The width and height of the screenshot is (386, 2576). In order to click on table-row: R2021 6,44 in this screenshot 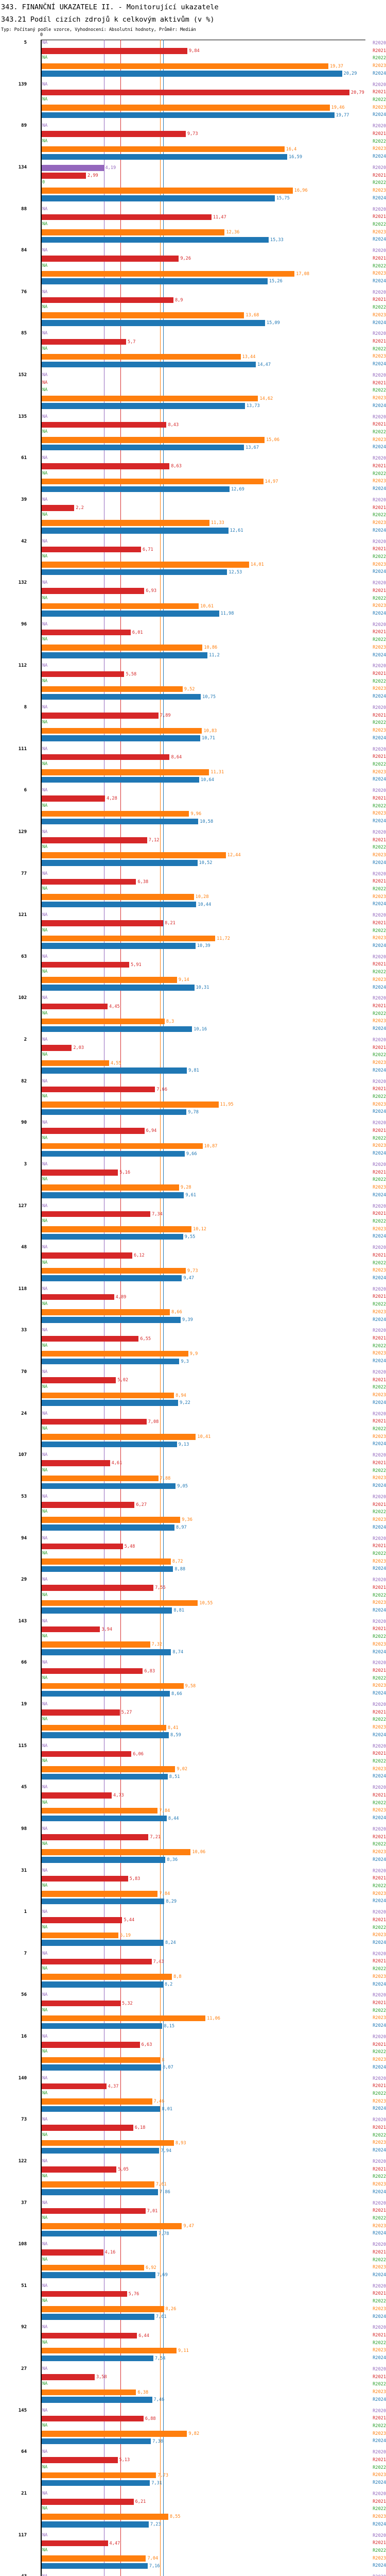, I will do `click(193, 2336)`.